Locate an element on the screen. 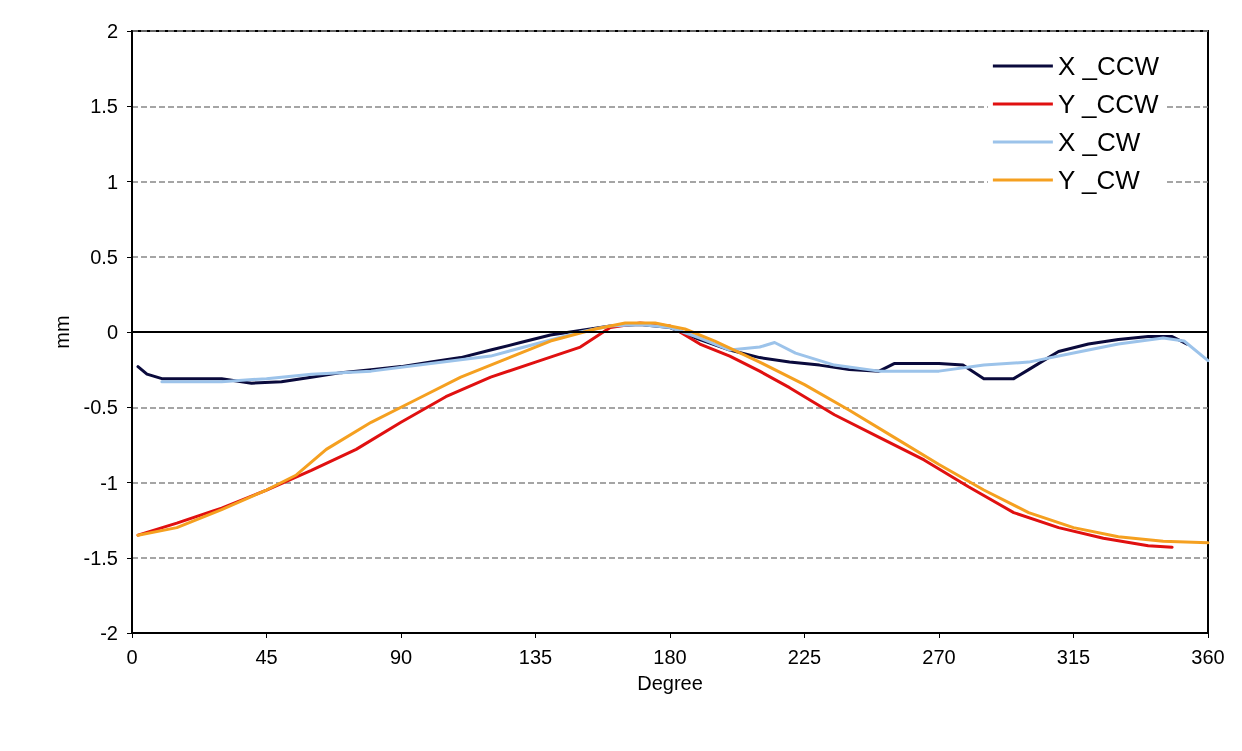 This screenshot has height=751, width=1242. y-tick-label: -1.5 is located at coordinates (100, 557).